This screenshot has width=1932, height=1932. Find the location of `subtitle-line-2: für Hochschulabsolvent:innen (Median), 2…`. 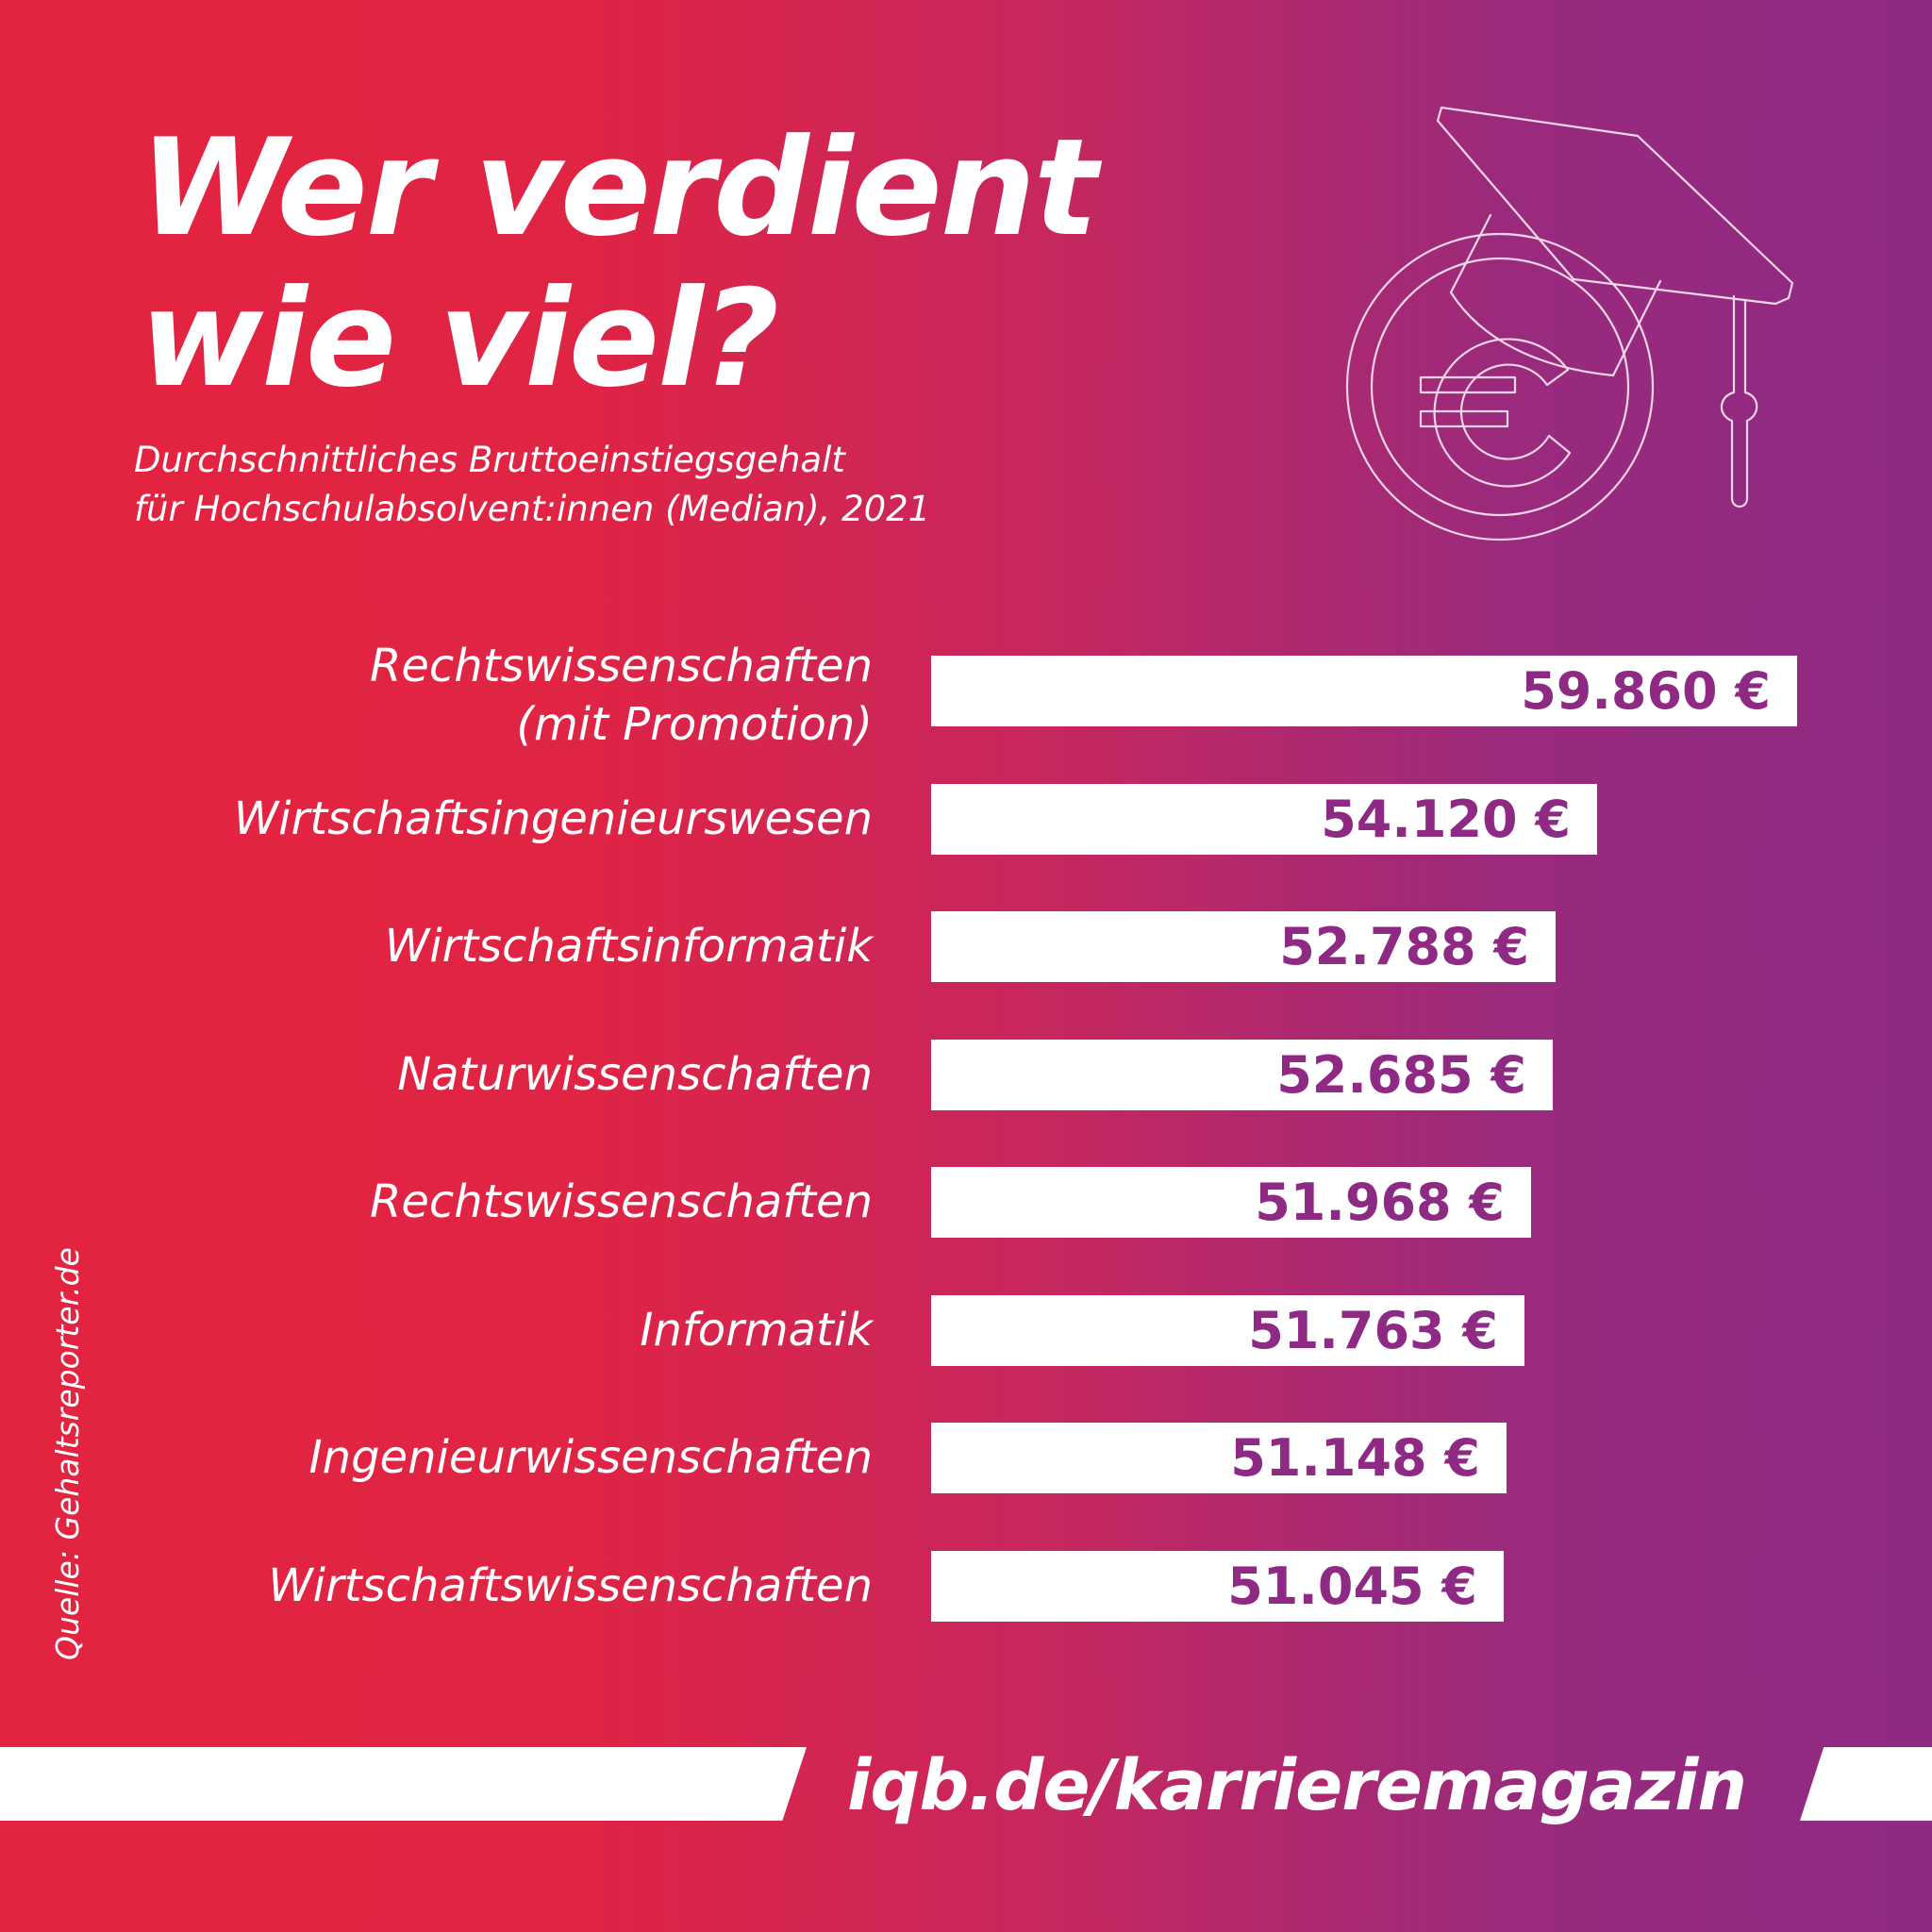

subtitle-line-2: für Hochschulabsolvent:innen (Median), 2… is located at coordinates (533, 509).